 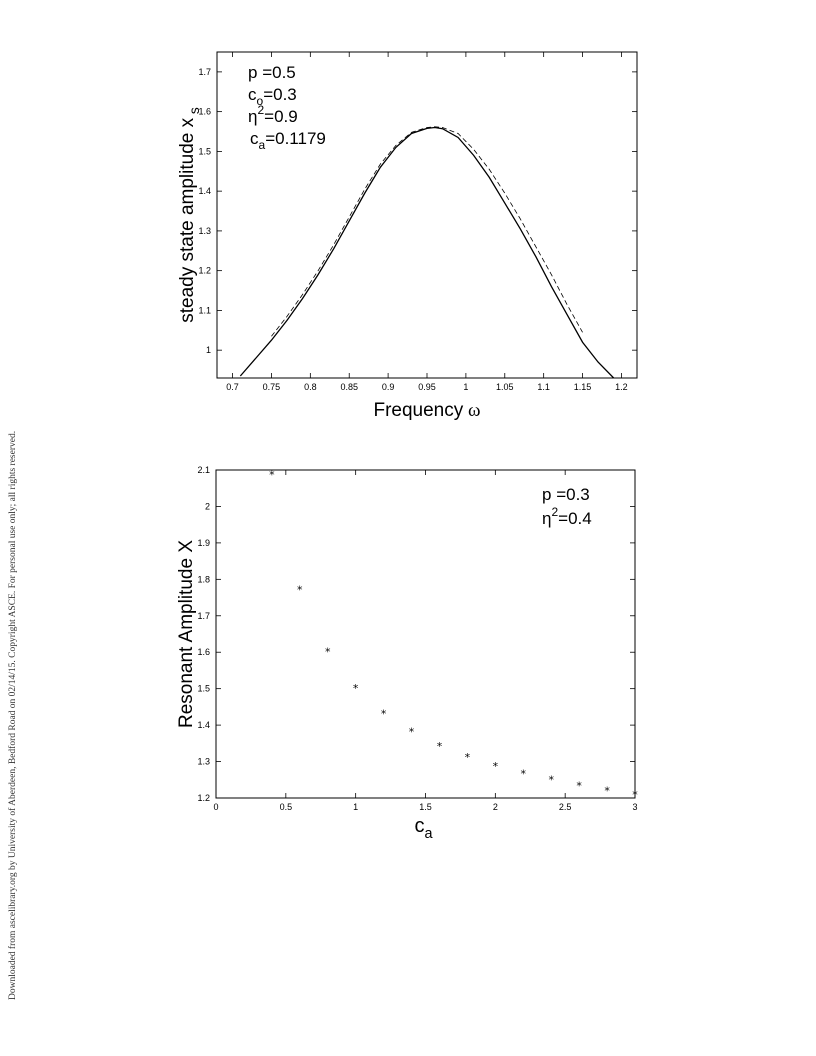 What do you see at coordinates (567, 516) in the screenshot?
I see `annotation-label: η2=0.4` at bounding box center [567, 516].